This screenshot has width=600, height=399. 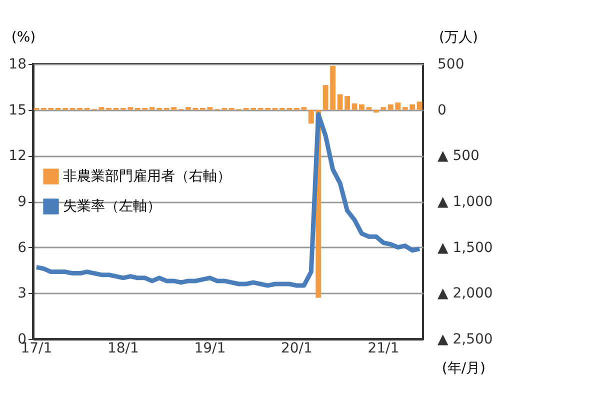 What do you see at coordinates (112, 206) in the screenshot?
I see `legend-label: 失業率（左軸）` at bounding box center [112, 206].